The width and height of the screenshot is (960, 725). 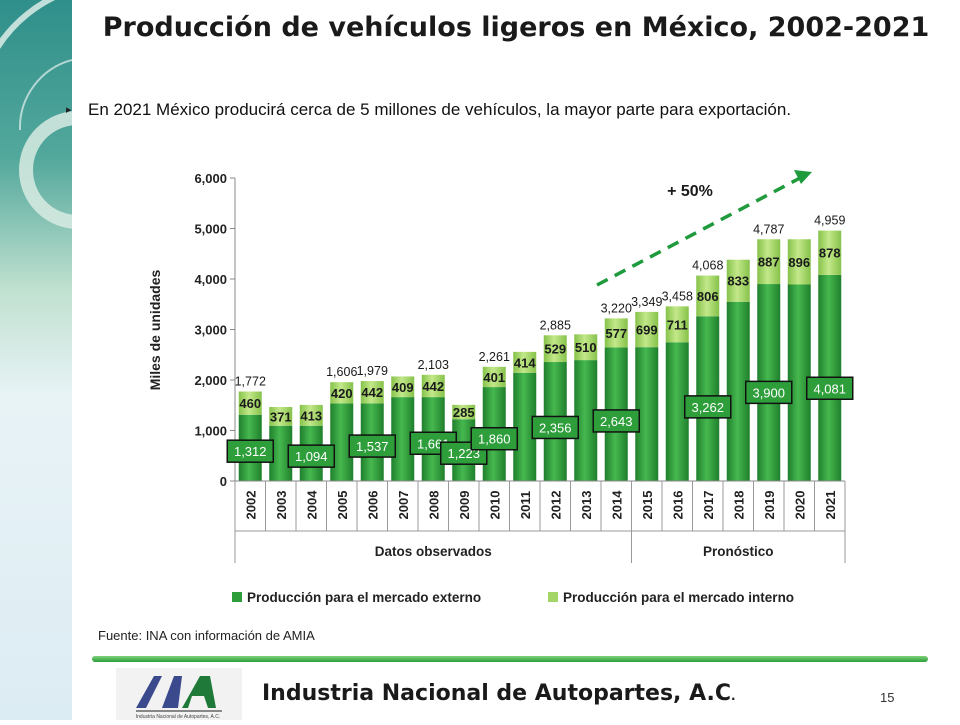 I want to click on internal-value-label: 896, so click(x=799, y=262).